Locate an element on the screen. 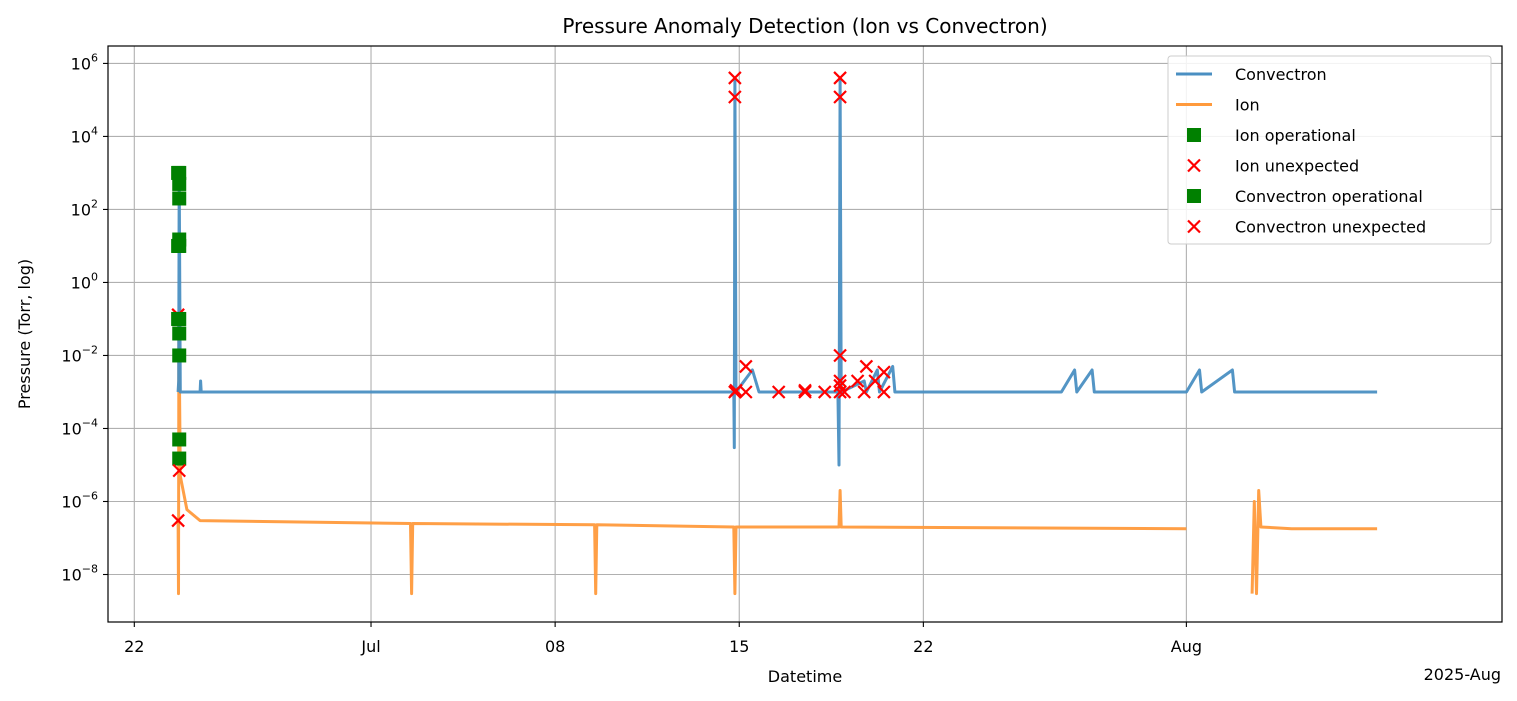 The width and height of the screenshot is (1517, 701). legend-label: Ion unexpected is located at coordinates (1297, 166).